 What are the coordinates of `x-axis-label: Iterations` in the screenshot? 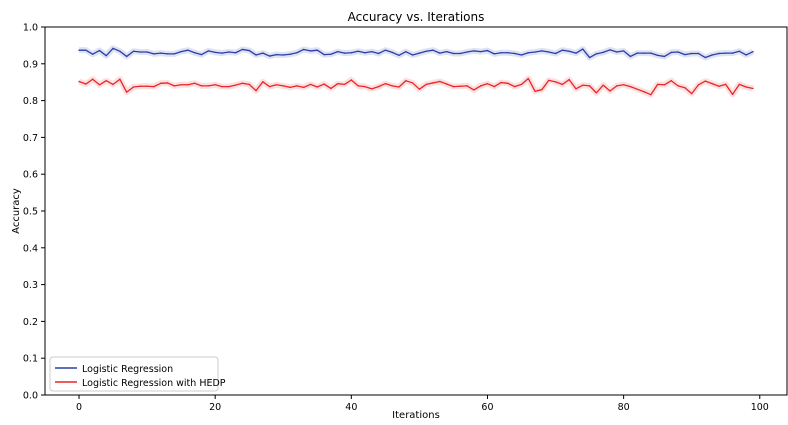 It's located at (416, 415).